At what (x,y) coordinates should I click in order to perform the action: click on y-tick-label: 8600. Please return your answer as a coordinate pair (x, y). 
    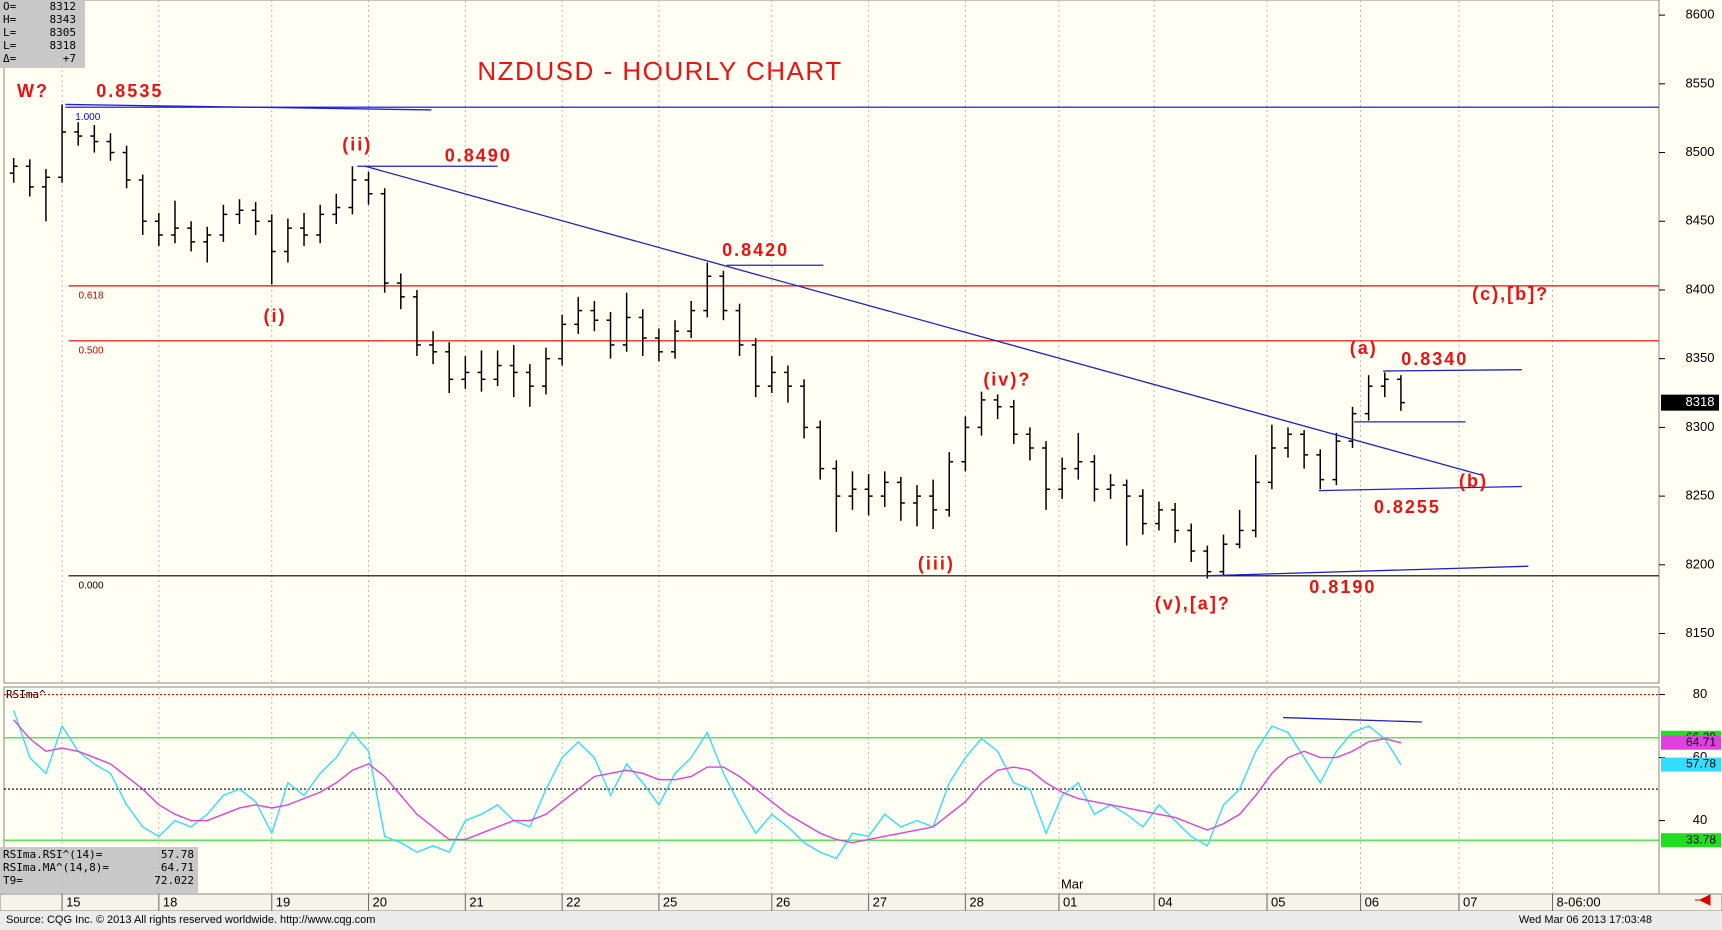
    Looking at the image, I should click on (1700, 14).